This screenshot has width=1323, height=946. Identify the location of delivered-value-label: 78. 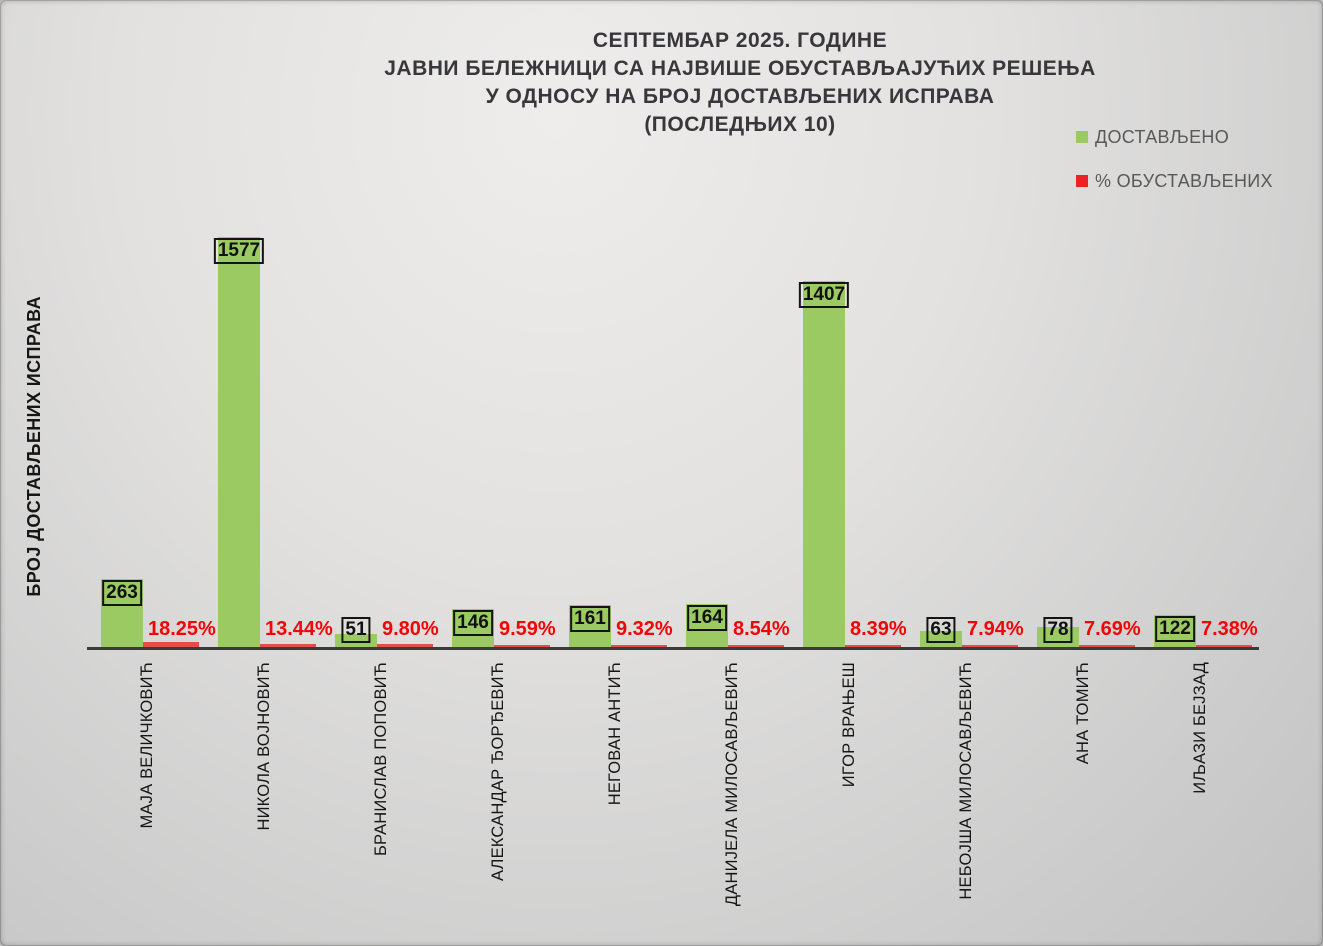
(1058, 630).